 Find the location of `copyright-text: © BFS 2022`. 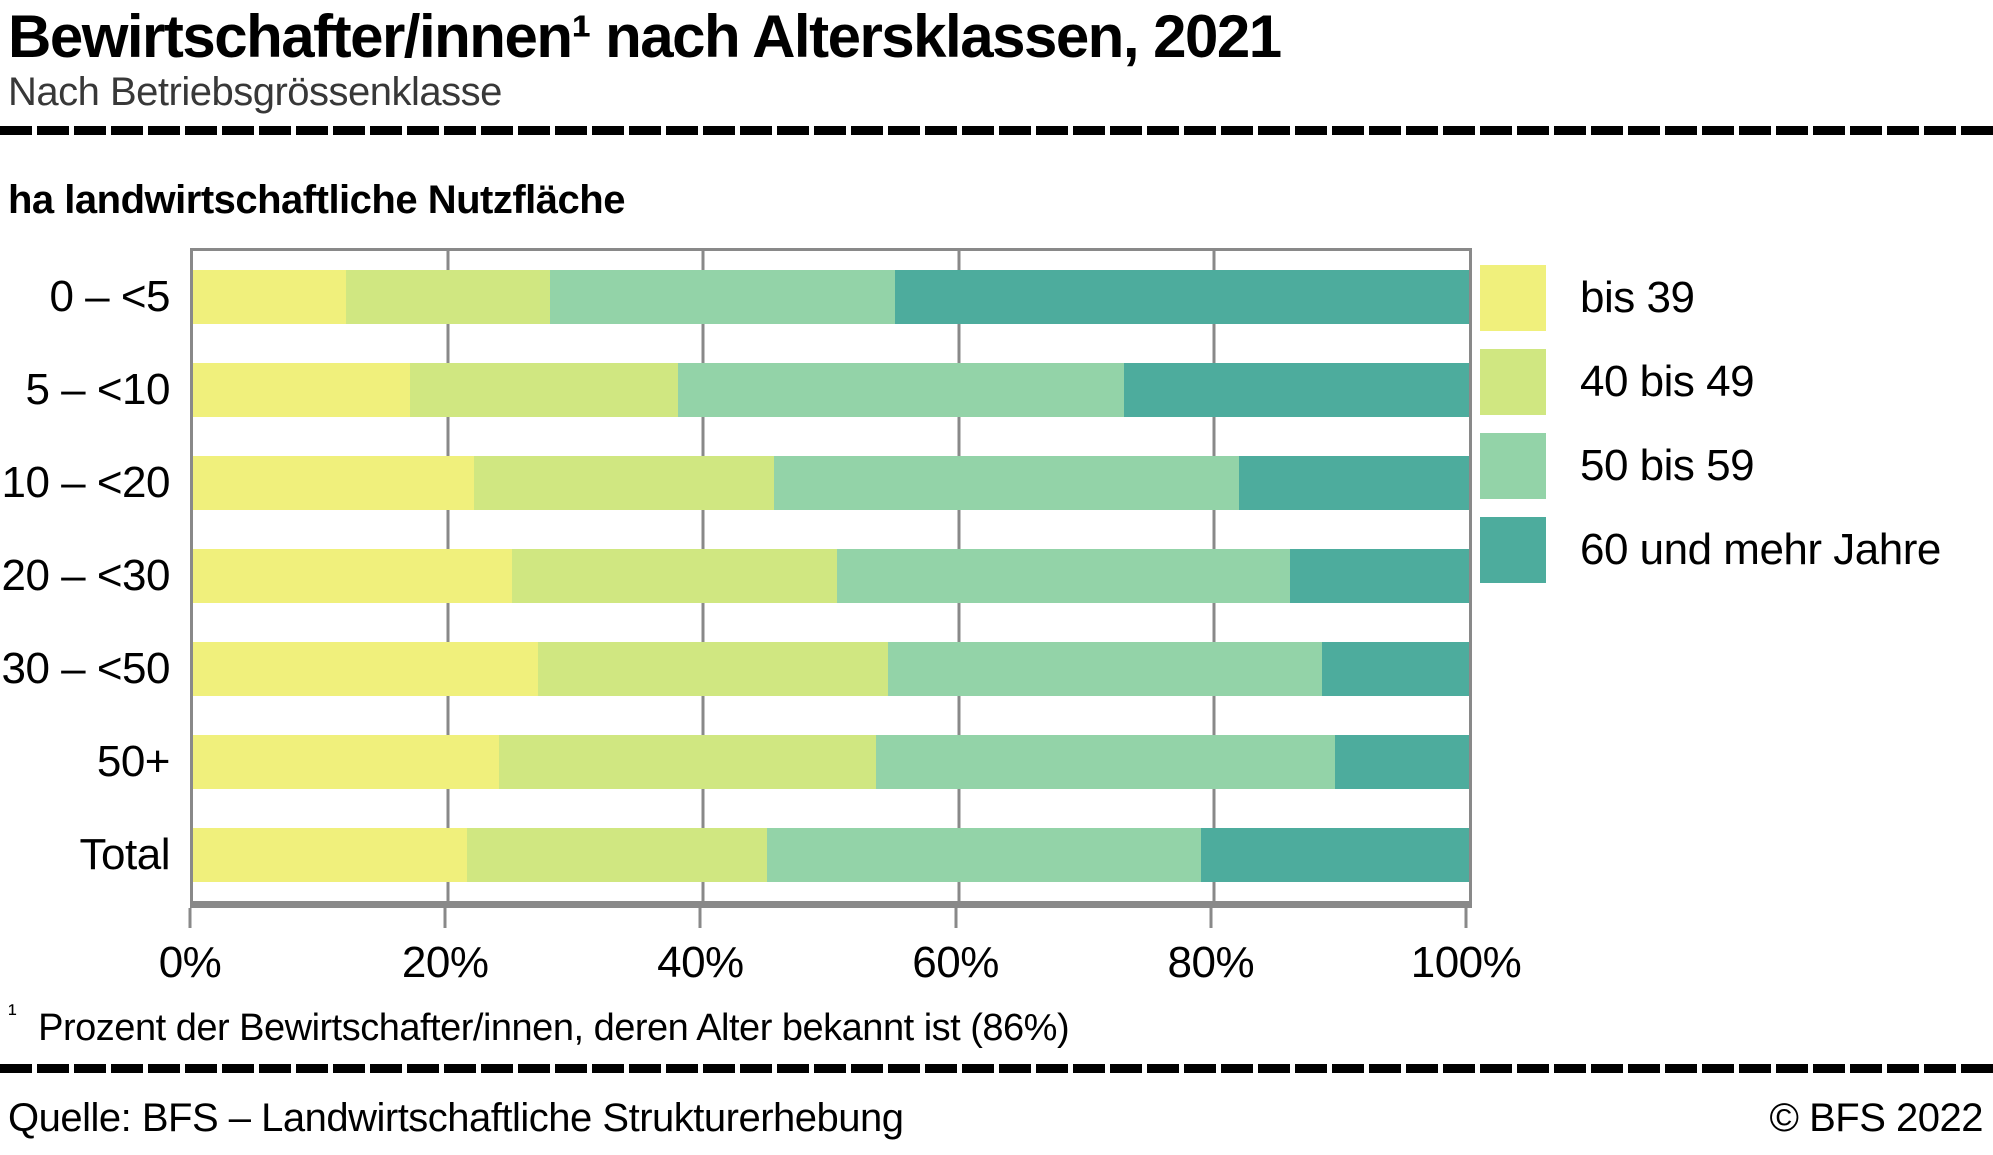

copyright-text: © BFS 2022 is located at coordinates (1876, 1118).